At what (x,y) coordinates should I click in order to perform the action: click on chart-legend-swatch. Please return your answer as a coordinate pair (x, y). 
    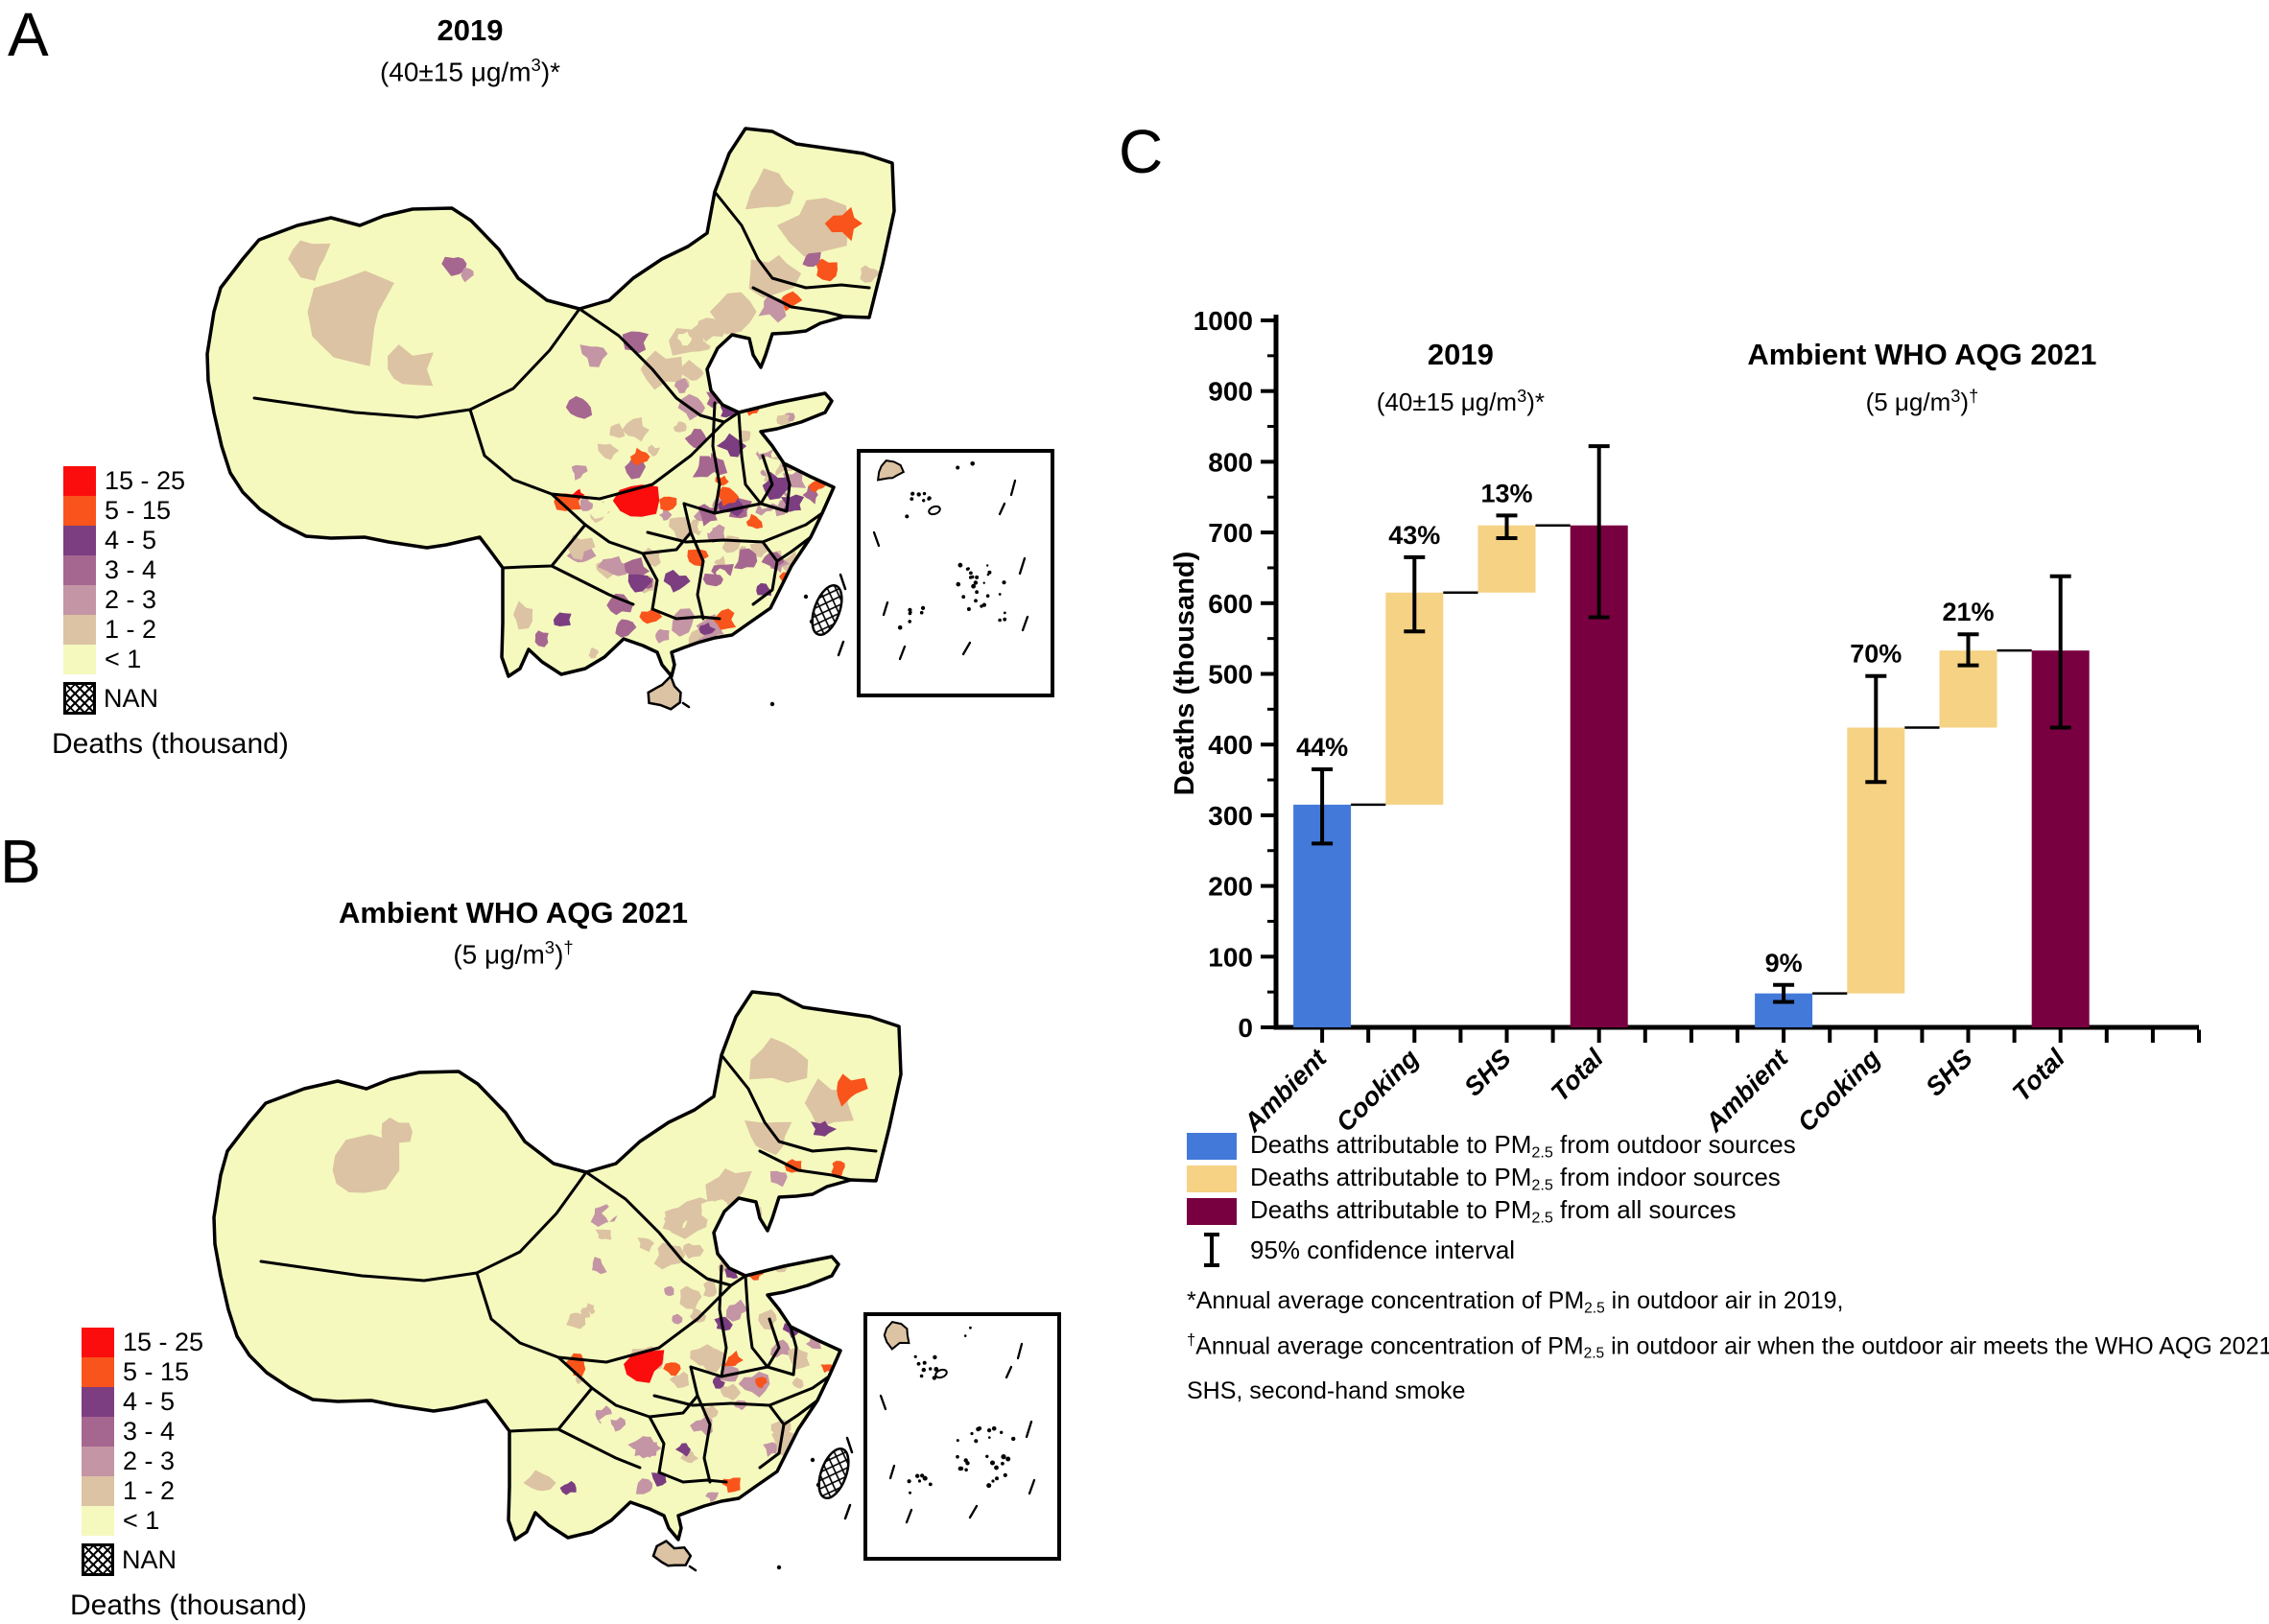
    Looking at the image, I should click on (1212, 1211).